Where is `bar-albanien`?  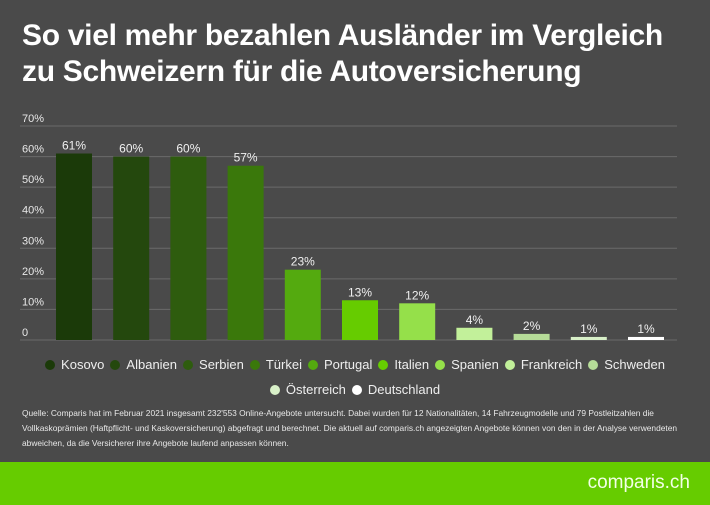
bar-albanien is located at coordinates (131, 248).